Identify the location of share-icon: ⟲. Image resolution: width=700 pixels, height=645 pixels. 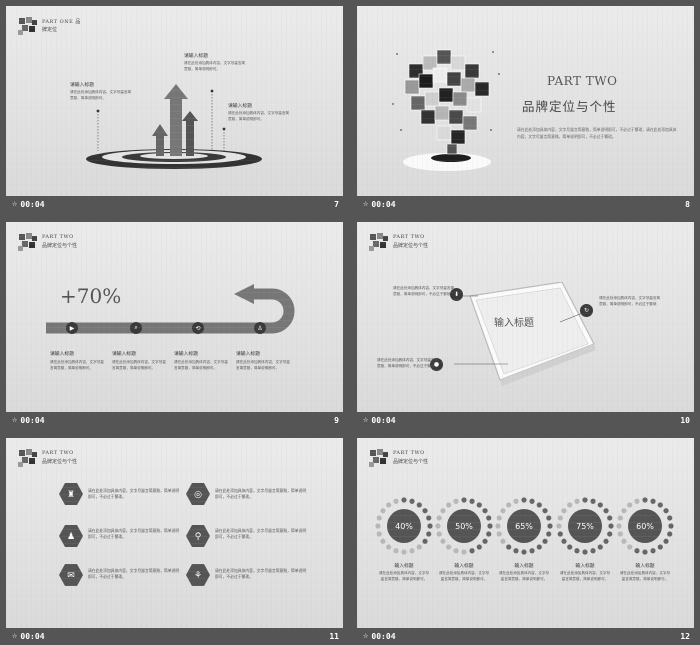
(198, 328).